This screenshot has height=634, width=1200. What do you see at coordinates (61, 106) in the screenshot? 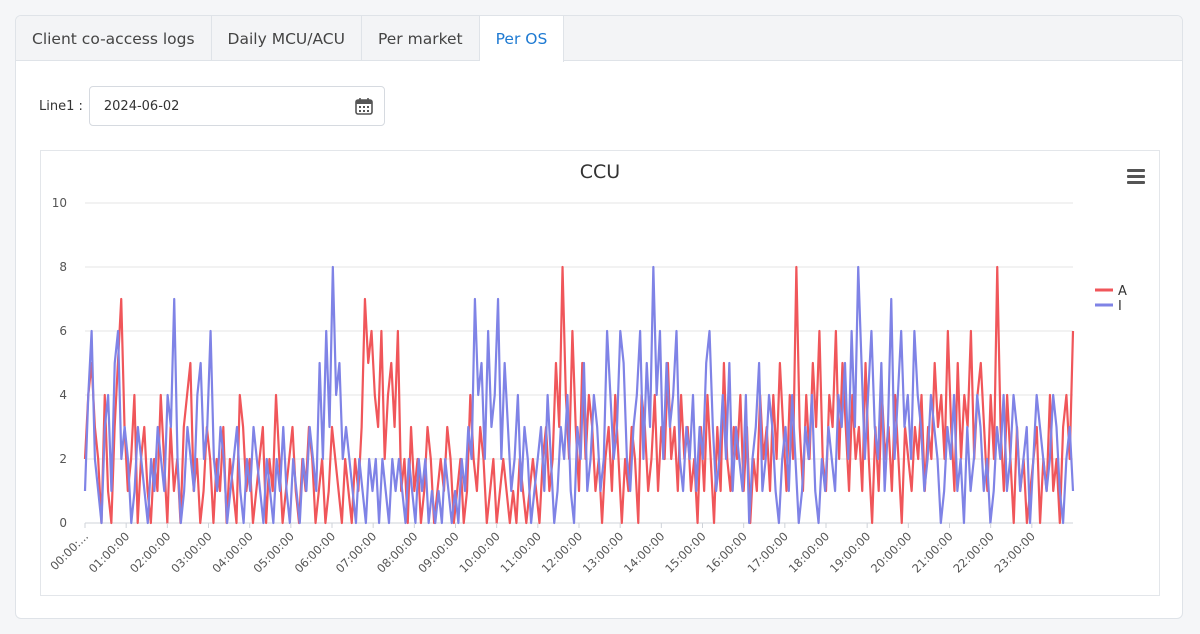
I see `date-filter-label: Line1 :` at bounding box center [61, 106].